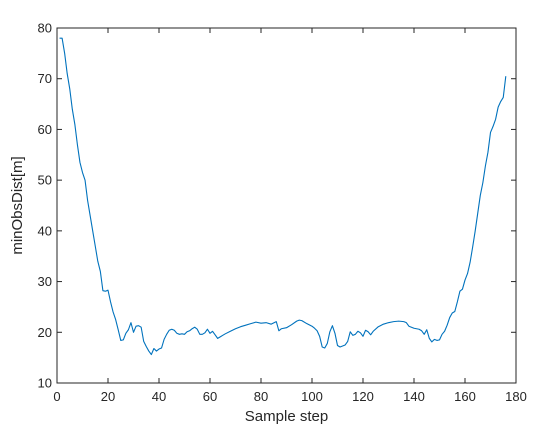  Describe the element at coordinates (17, 205) in the screenshot. I see `y-axis-label: minObsDist[m]` at that location.